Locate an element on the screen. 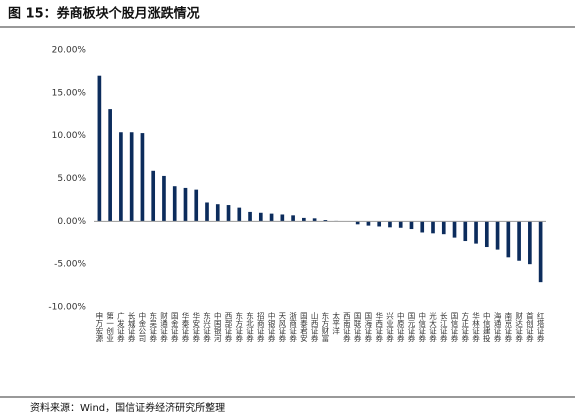 The width and height of the screenshot is (575, 418). x-tick-label: 浙商证券 is located at coordinates (292, 327).